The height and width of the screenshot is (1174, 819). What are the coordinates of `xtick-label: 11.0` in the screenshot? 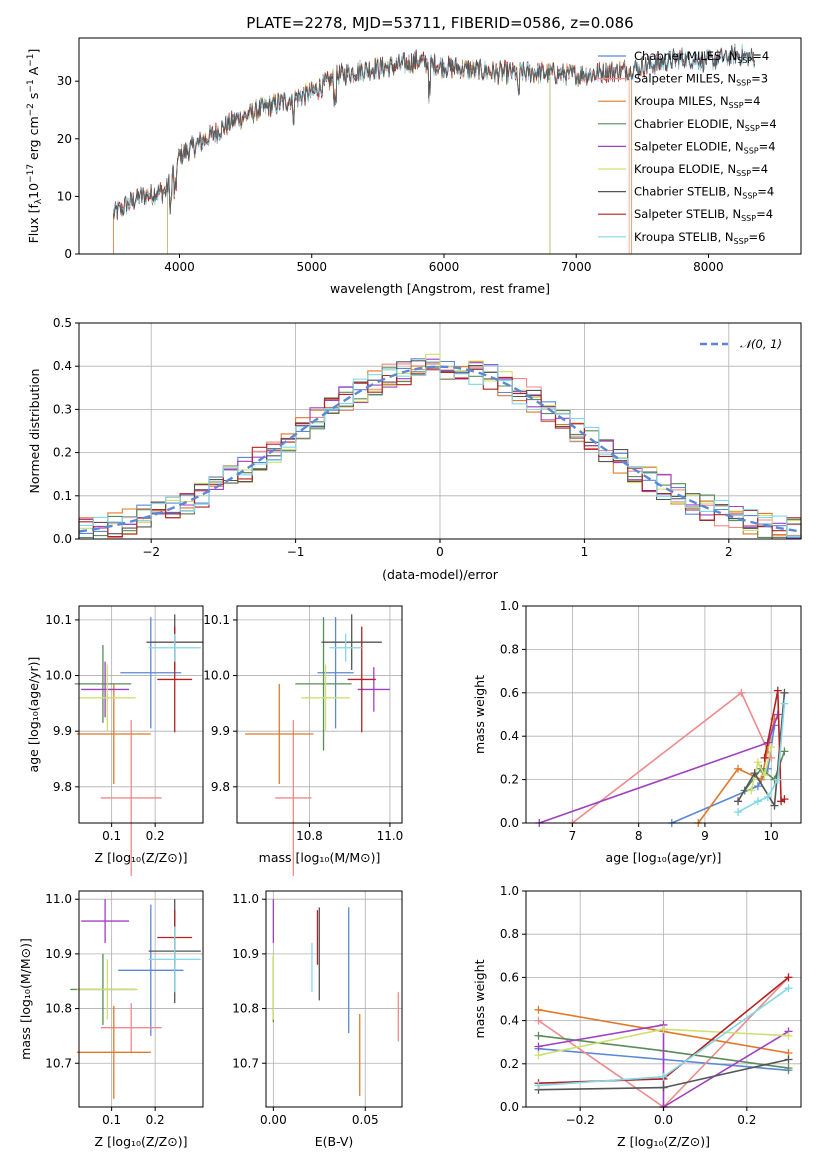 It's located at (390, 836).